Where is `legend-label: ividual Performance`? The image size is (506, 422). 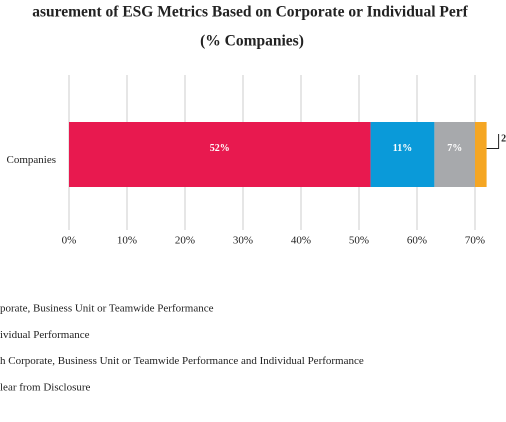 legend-label: ividual Performance is located at coordinates (45, 335).